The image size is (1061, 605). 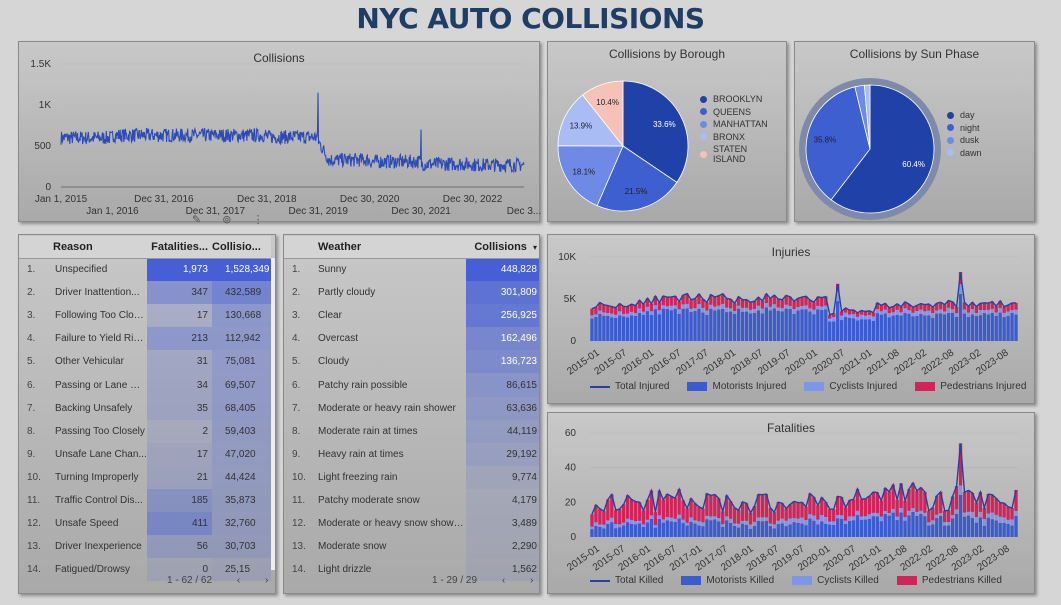 What do you see at coordinates (48, 187) in the screenshot?
I see `y-tick-label: 0` at bounding box center [48, 187].